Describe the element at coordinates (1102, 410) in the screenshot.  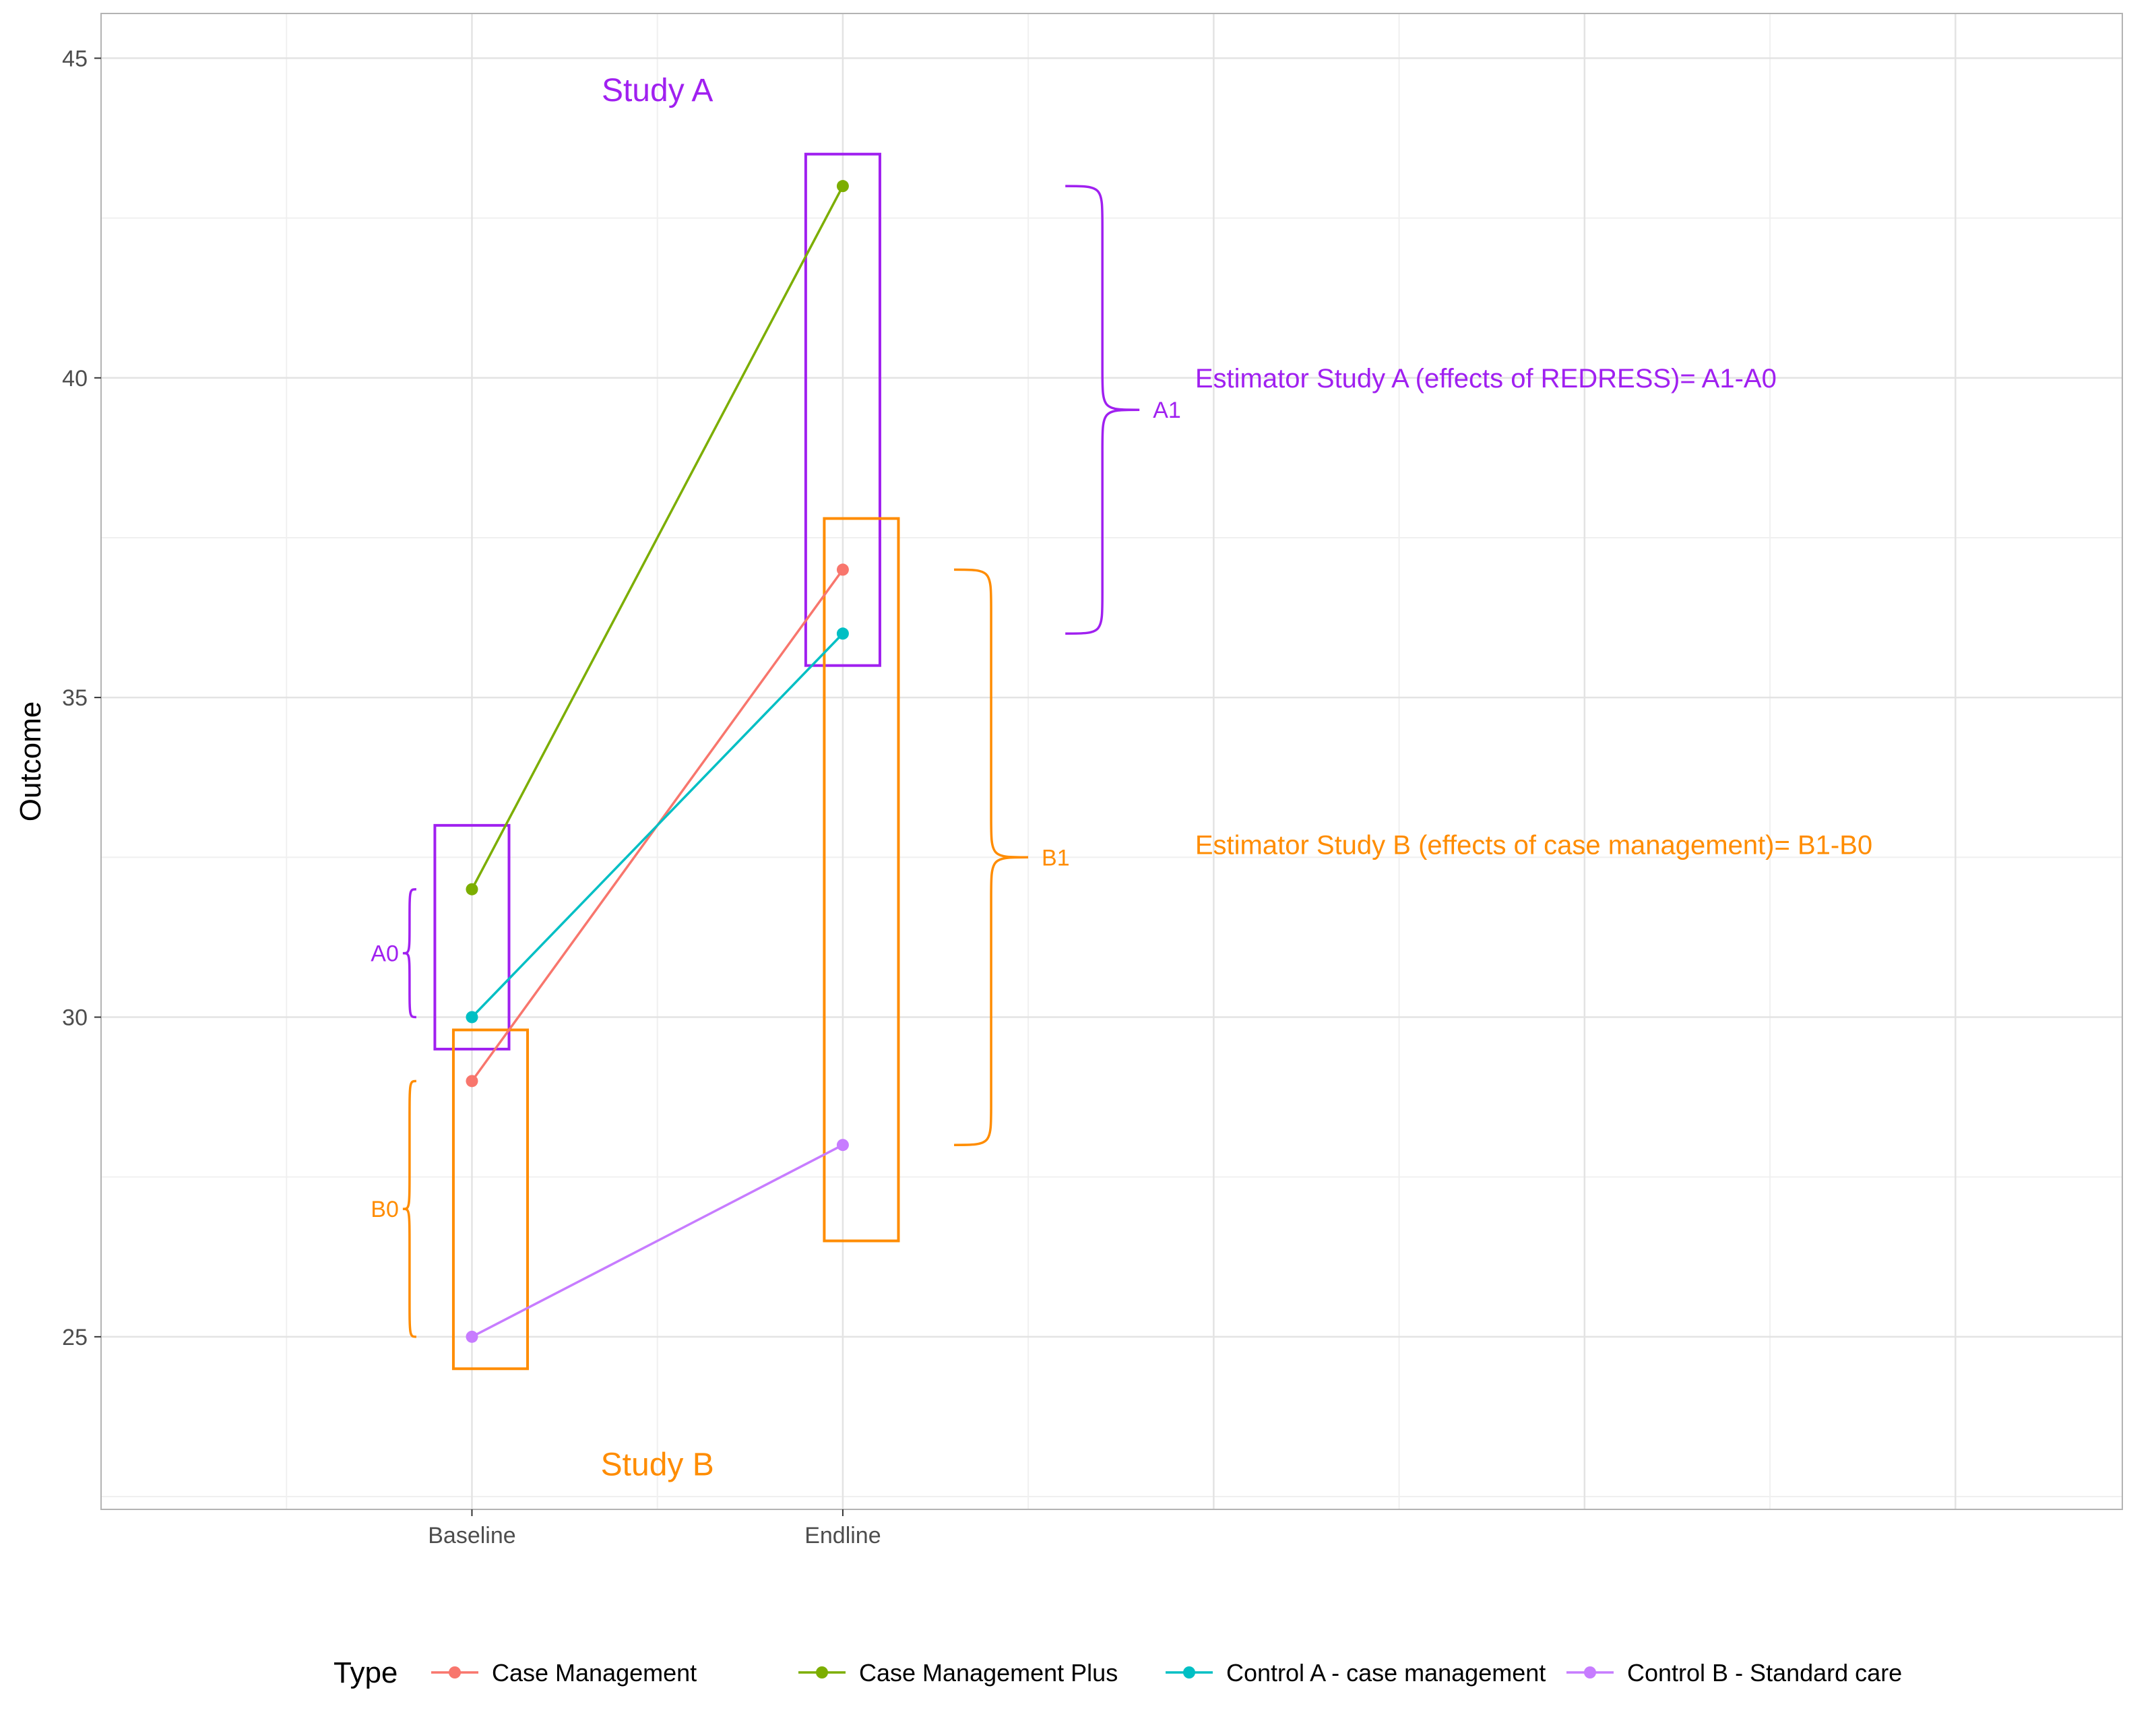
I see `brace-a1` at that location.